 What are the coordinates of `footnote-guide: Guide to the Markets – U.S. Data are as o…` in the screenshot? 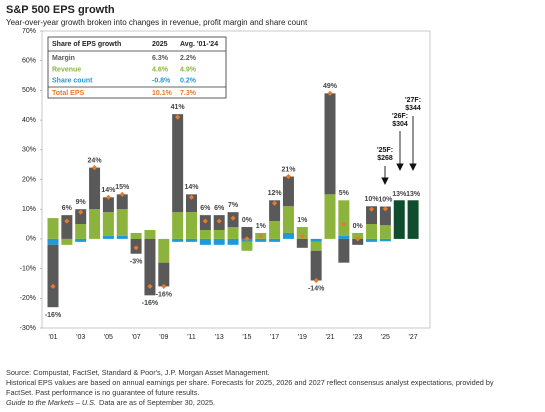 It's located at (110, 402).